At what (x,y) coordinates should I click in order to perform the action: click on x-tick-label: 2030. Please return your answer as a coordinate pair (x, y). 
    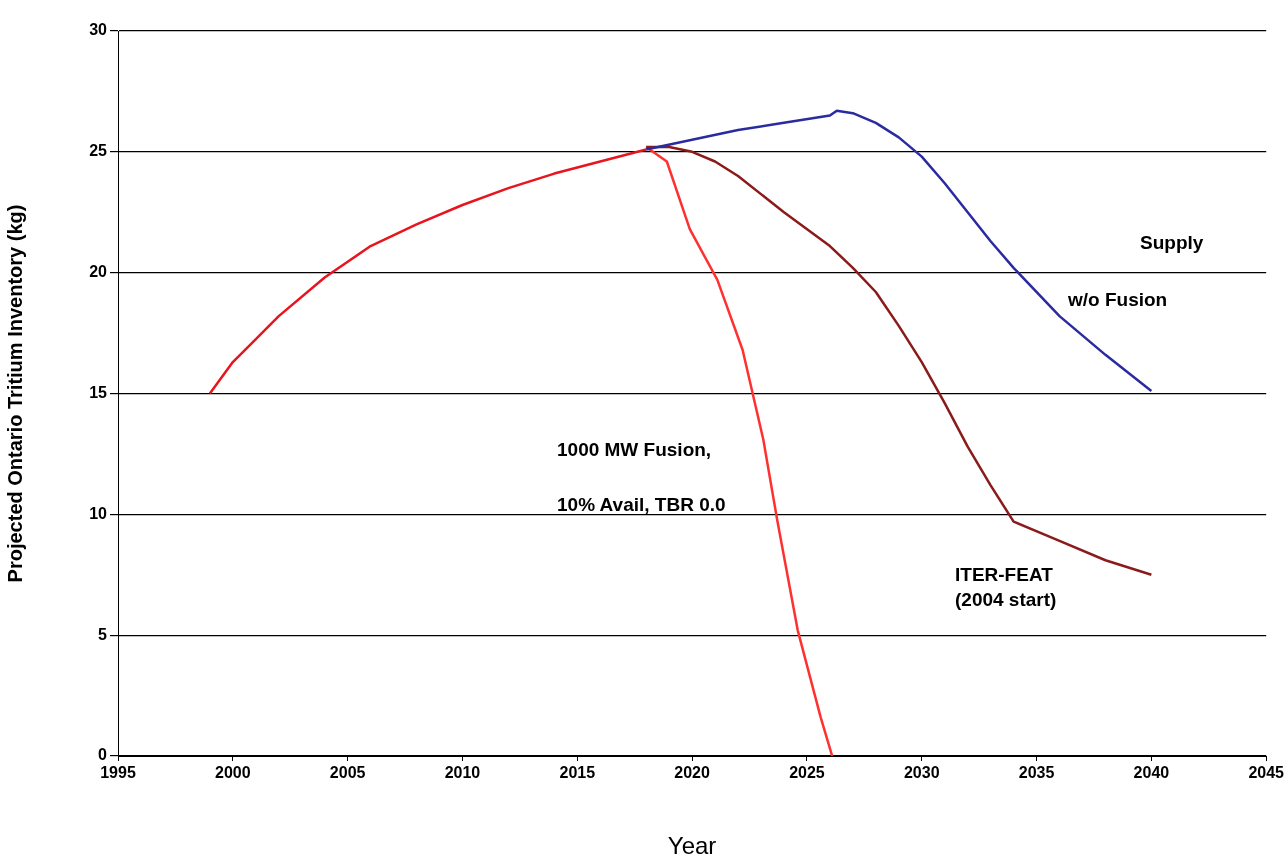
    Looking at the image, I should click on (921, 773).